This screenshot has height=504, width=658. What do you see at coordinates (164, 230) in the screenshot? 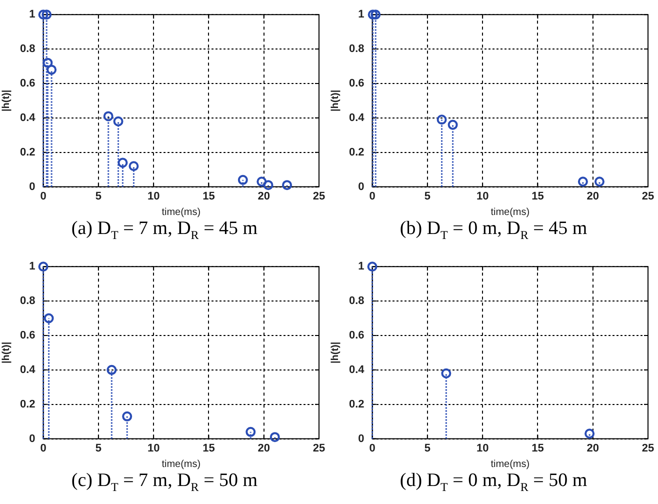
I see `text: (a) D$_{T}$ = 7 m, D$_{R}$ = 45 m` at bounding box center [164, 230].